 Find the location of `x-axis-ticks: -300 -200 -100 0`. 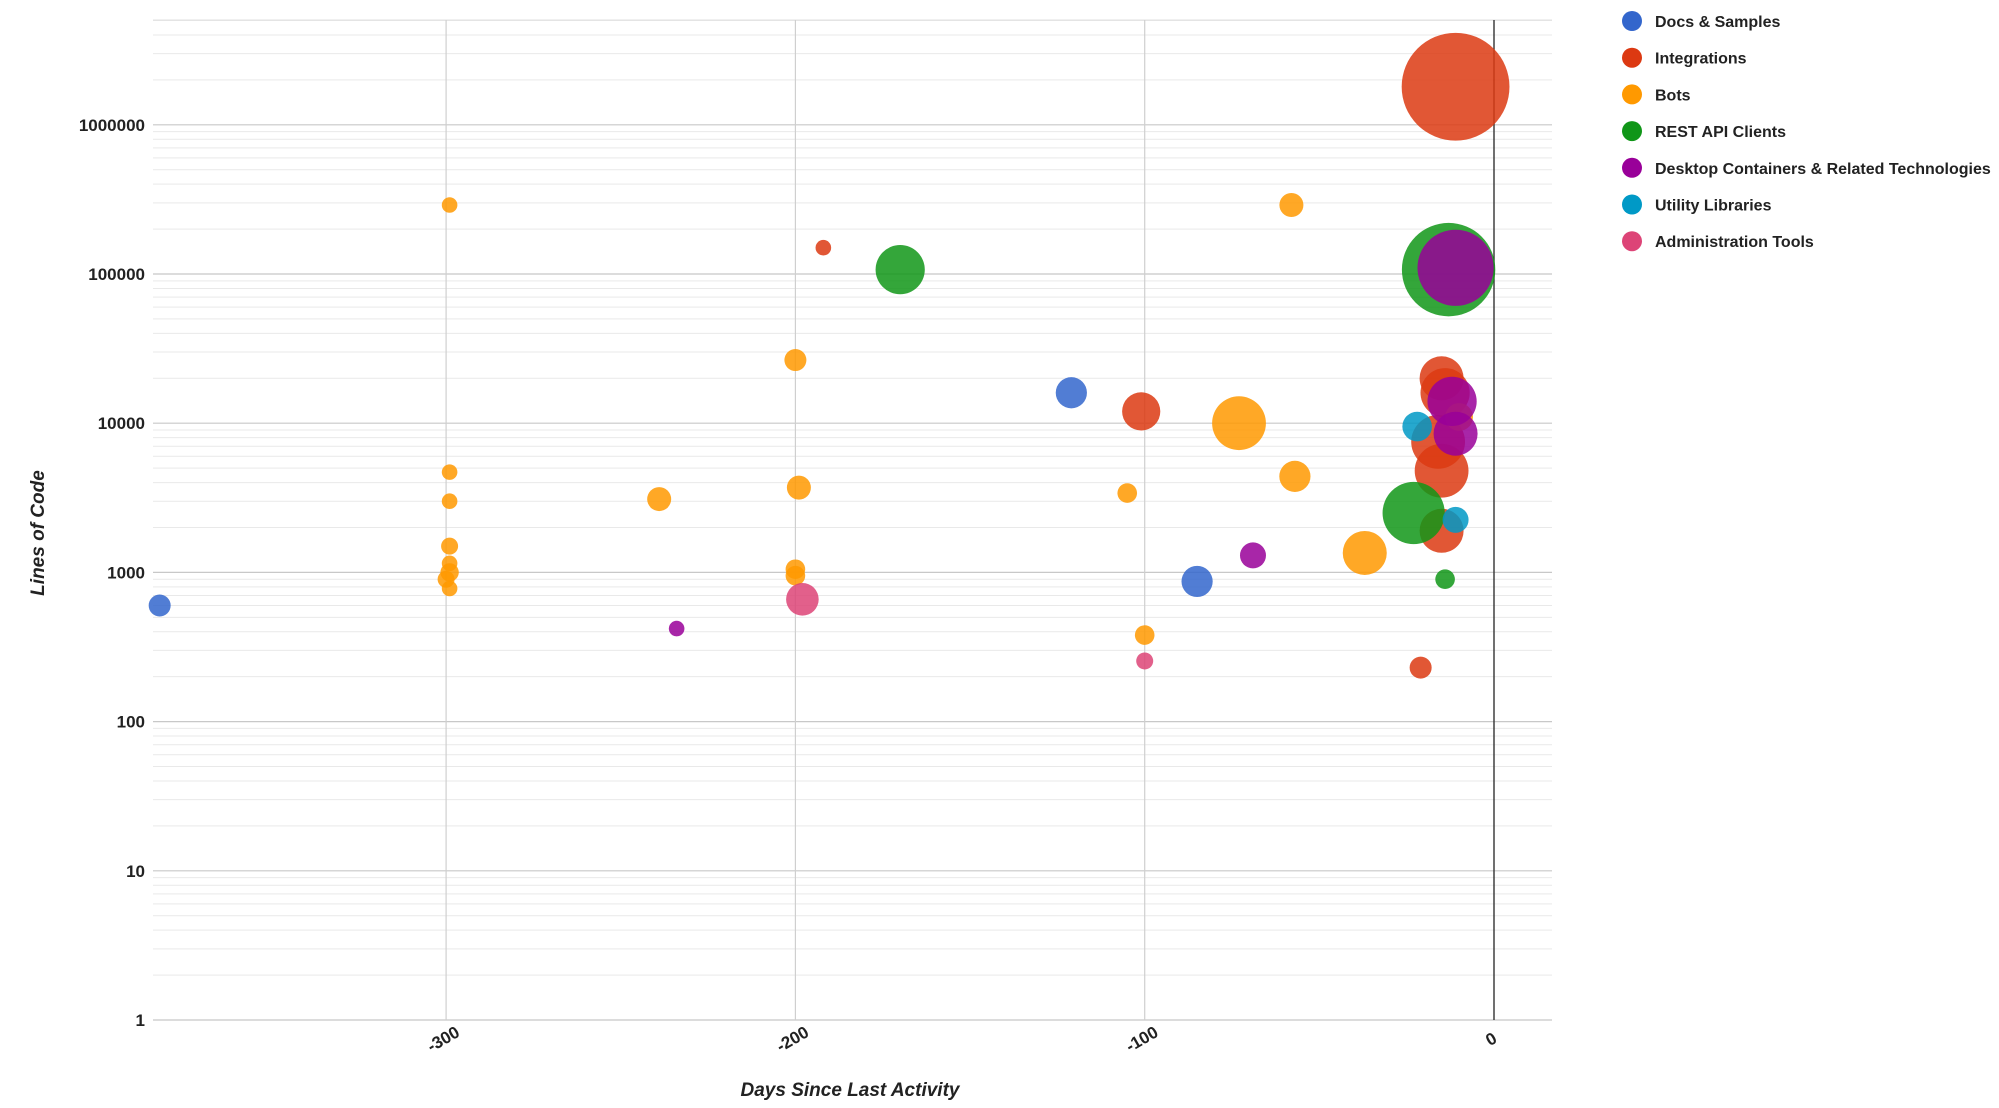

x-axis-ticks: -300 -200 -100 0 is located at coordinates (962, 1039).